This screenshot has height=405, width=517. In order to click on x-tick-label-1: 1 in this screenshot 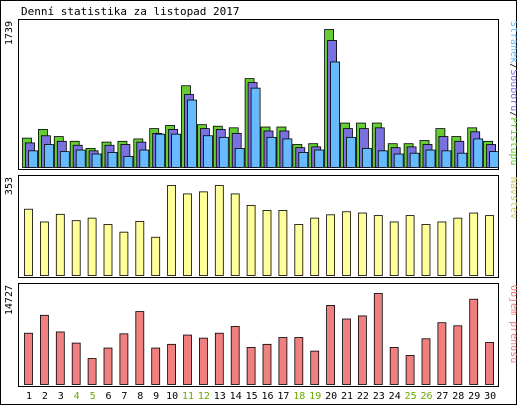, I will do `click(29, 396)`.